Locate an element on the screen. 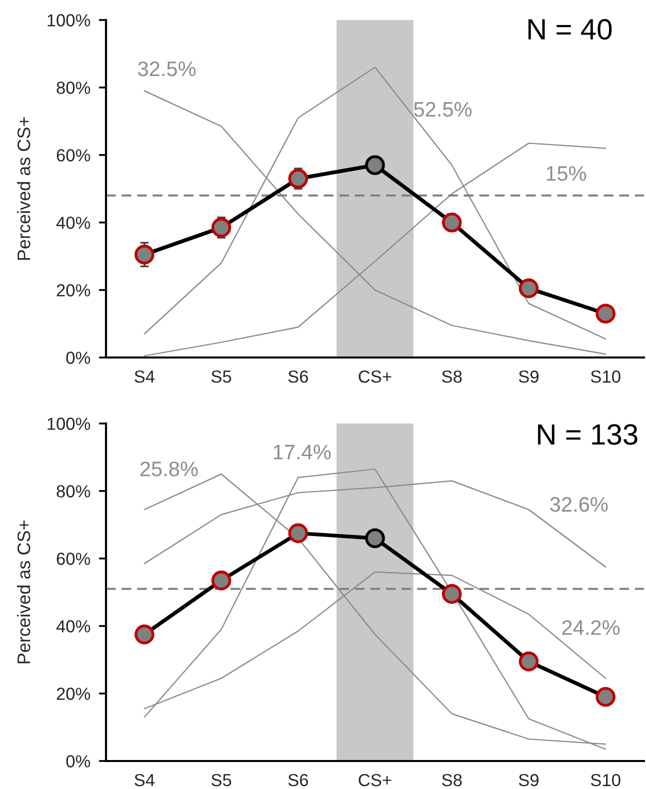 This screenshot has width=646, height=789. annotation: 24.2% is located at coordinates (591, 627).